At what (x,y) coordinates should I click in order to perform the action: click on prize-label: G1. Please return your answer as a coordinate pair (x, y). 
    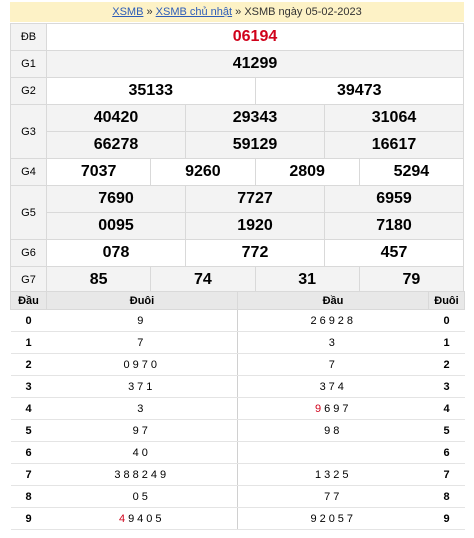
    Looking at the image, I should click on (28, 64).